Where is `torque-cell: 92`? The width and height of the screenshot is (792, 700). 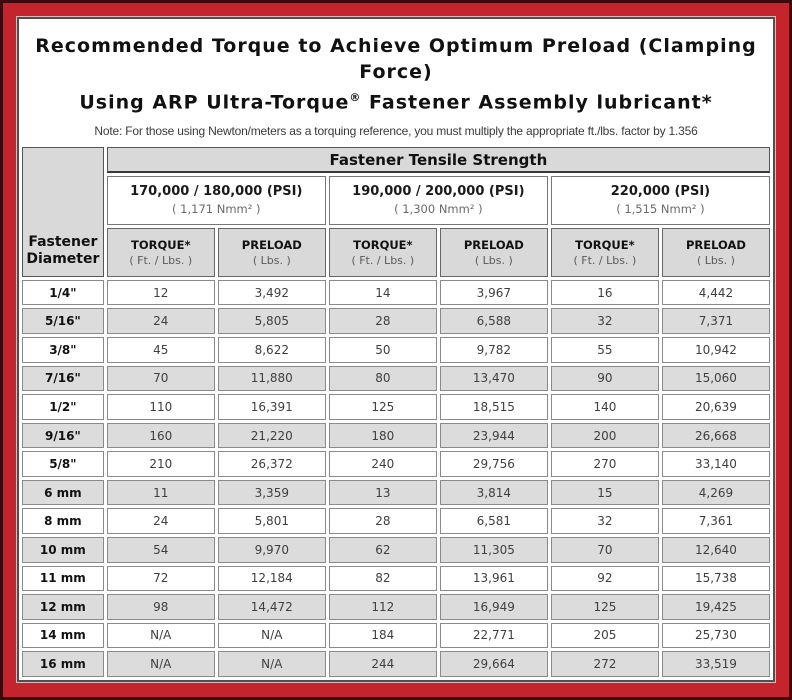 torque-cell: 92 is located at coordinates (604, 578).